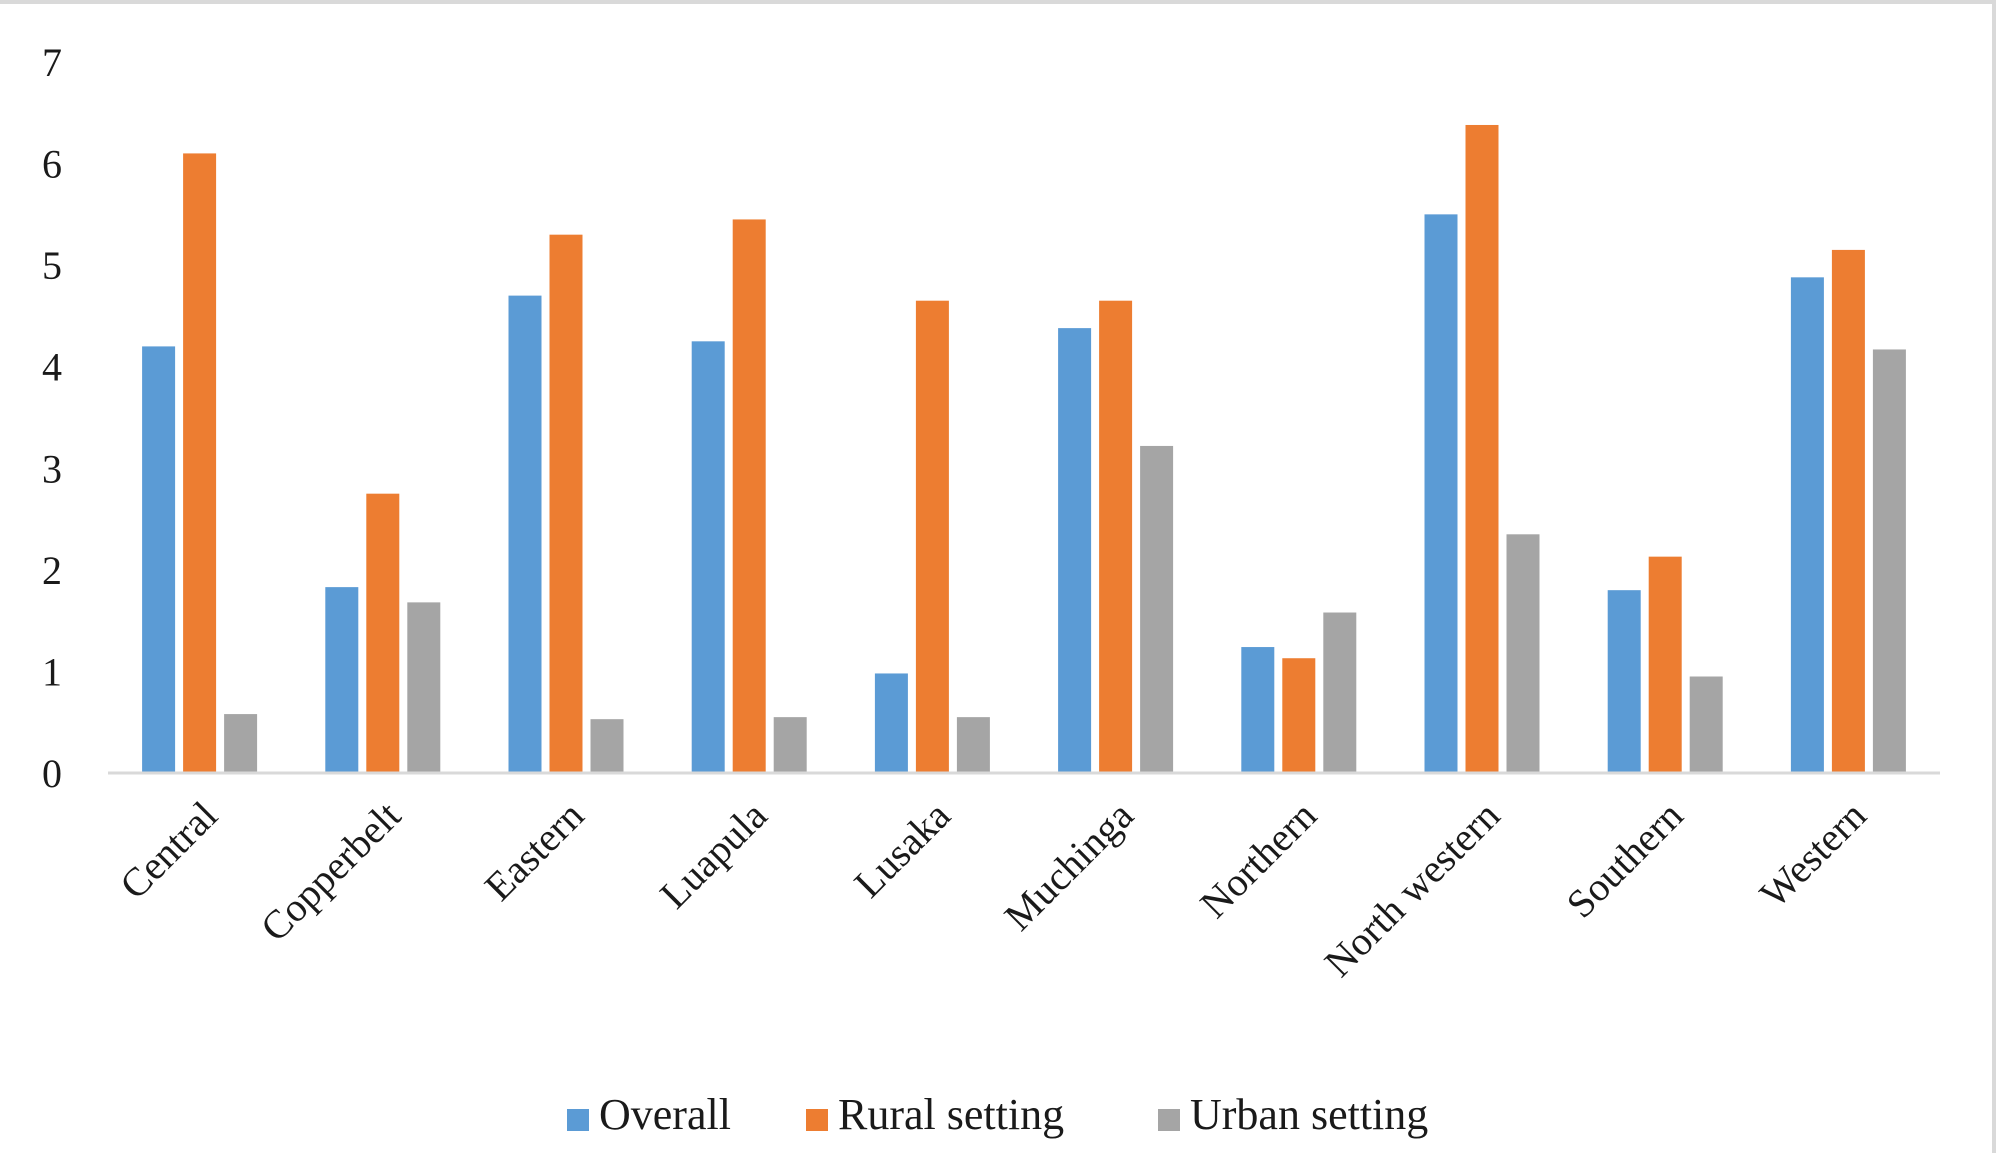 This screenshot has height=1153, width=1998. Describe the element at coordinates (951, 1114) in the screenshot. I see `legend-label: Rural setting` at that location.